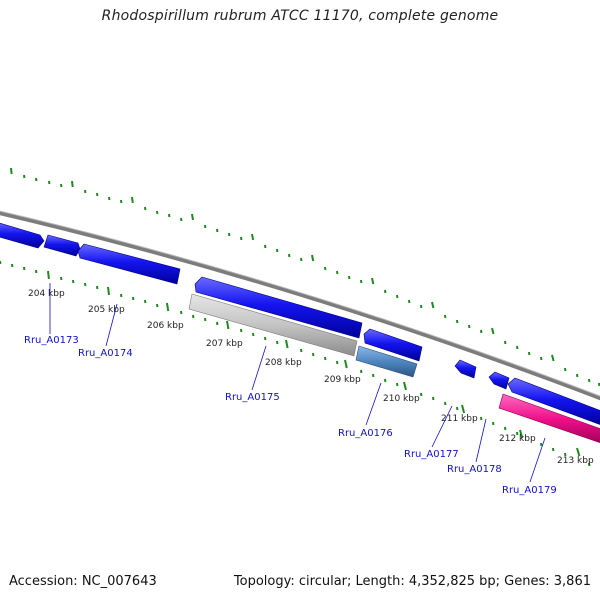 This screenshot has height=600, width=600. What do you see at coordinates (401, 399) in the screenshot?
I see `kbp-label: 210 kbp` at bounding box center [401, 399].